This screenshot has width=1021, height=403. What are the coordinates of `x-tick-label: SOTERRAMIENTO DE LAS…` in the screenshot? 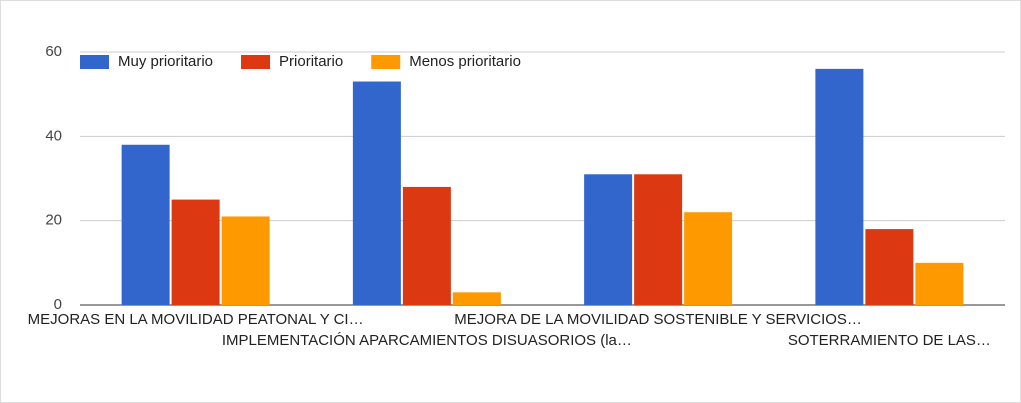 It's located at (889, 340).